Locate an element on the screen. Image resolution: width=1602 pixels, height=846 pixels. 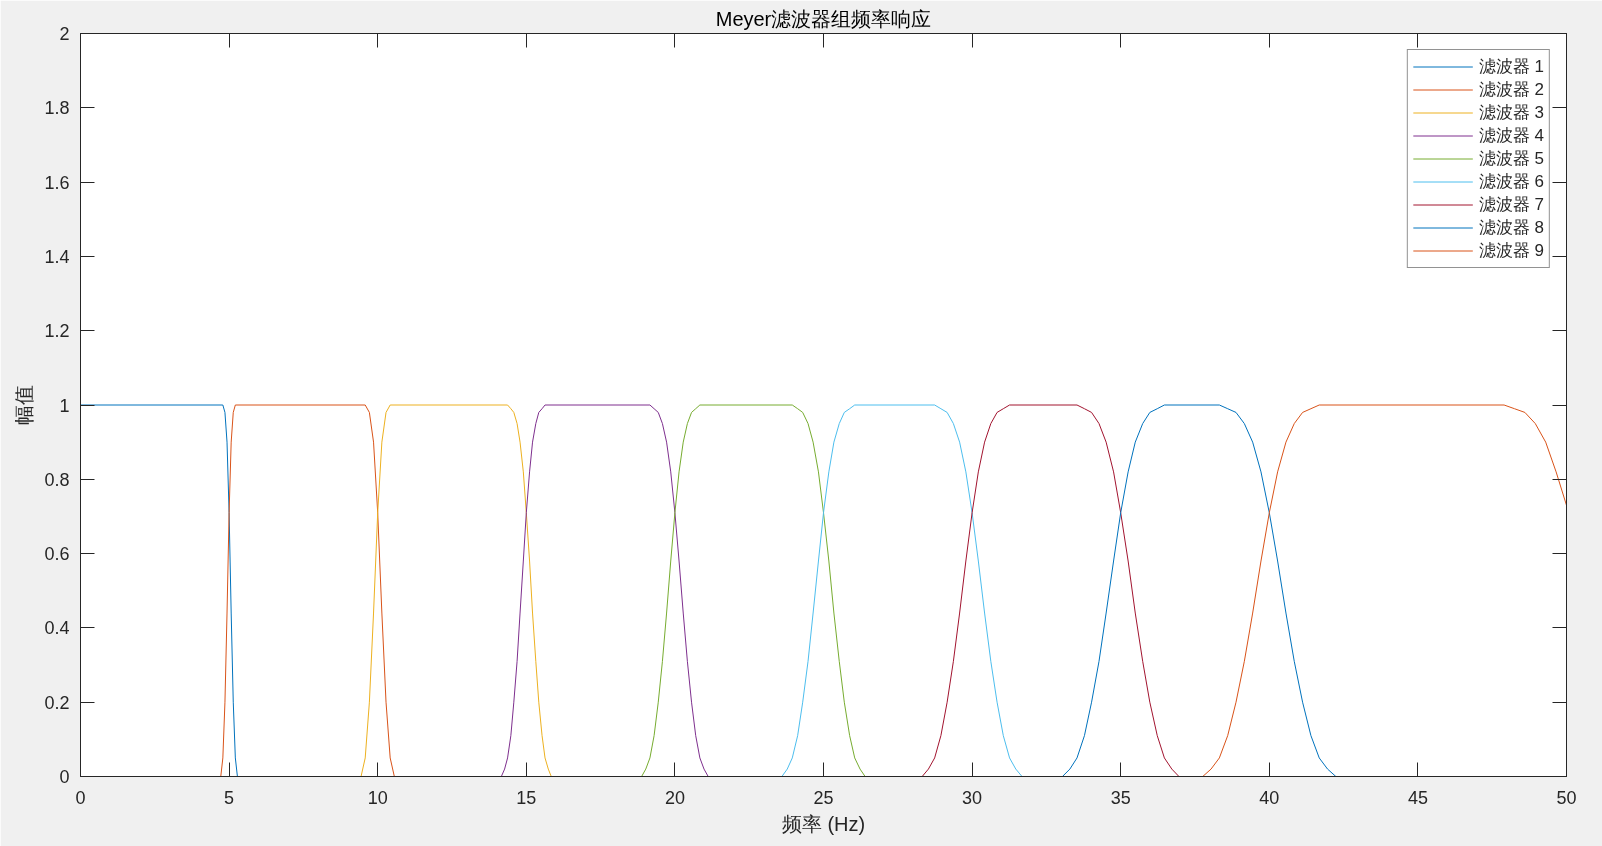
x-tick-label: 0 is located at coordinates (80, 797).